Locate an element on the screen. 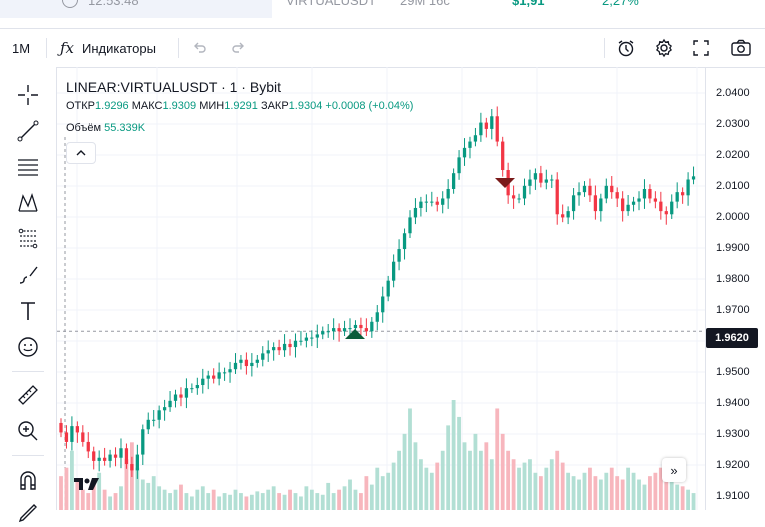  redo-button is located at coordinates (238, 48).